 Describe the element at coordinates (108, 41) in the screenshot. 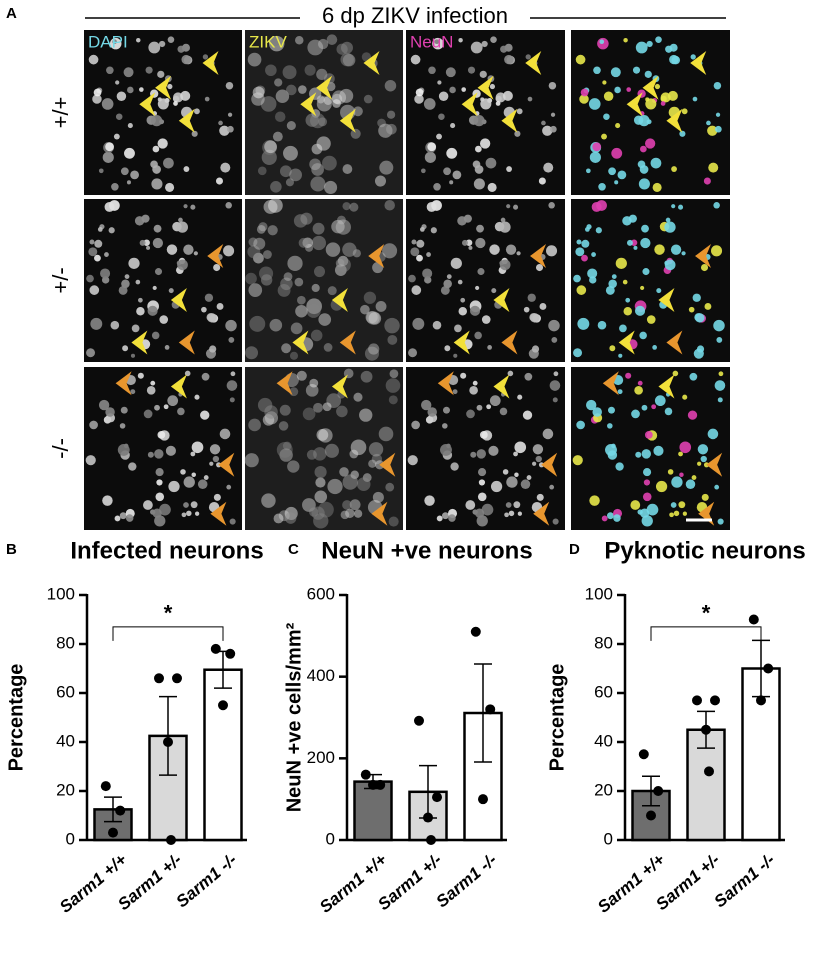

I see `channel-label: DAPI` at that location.